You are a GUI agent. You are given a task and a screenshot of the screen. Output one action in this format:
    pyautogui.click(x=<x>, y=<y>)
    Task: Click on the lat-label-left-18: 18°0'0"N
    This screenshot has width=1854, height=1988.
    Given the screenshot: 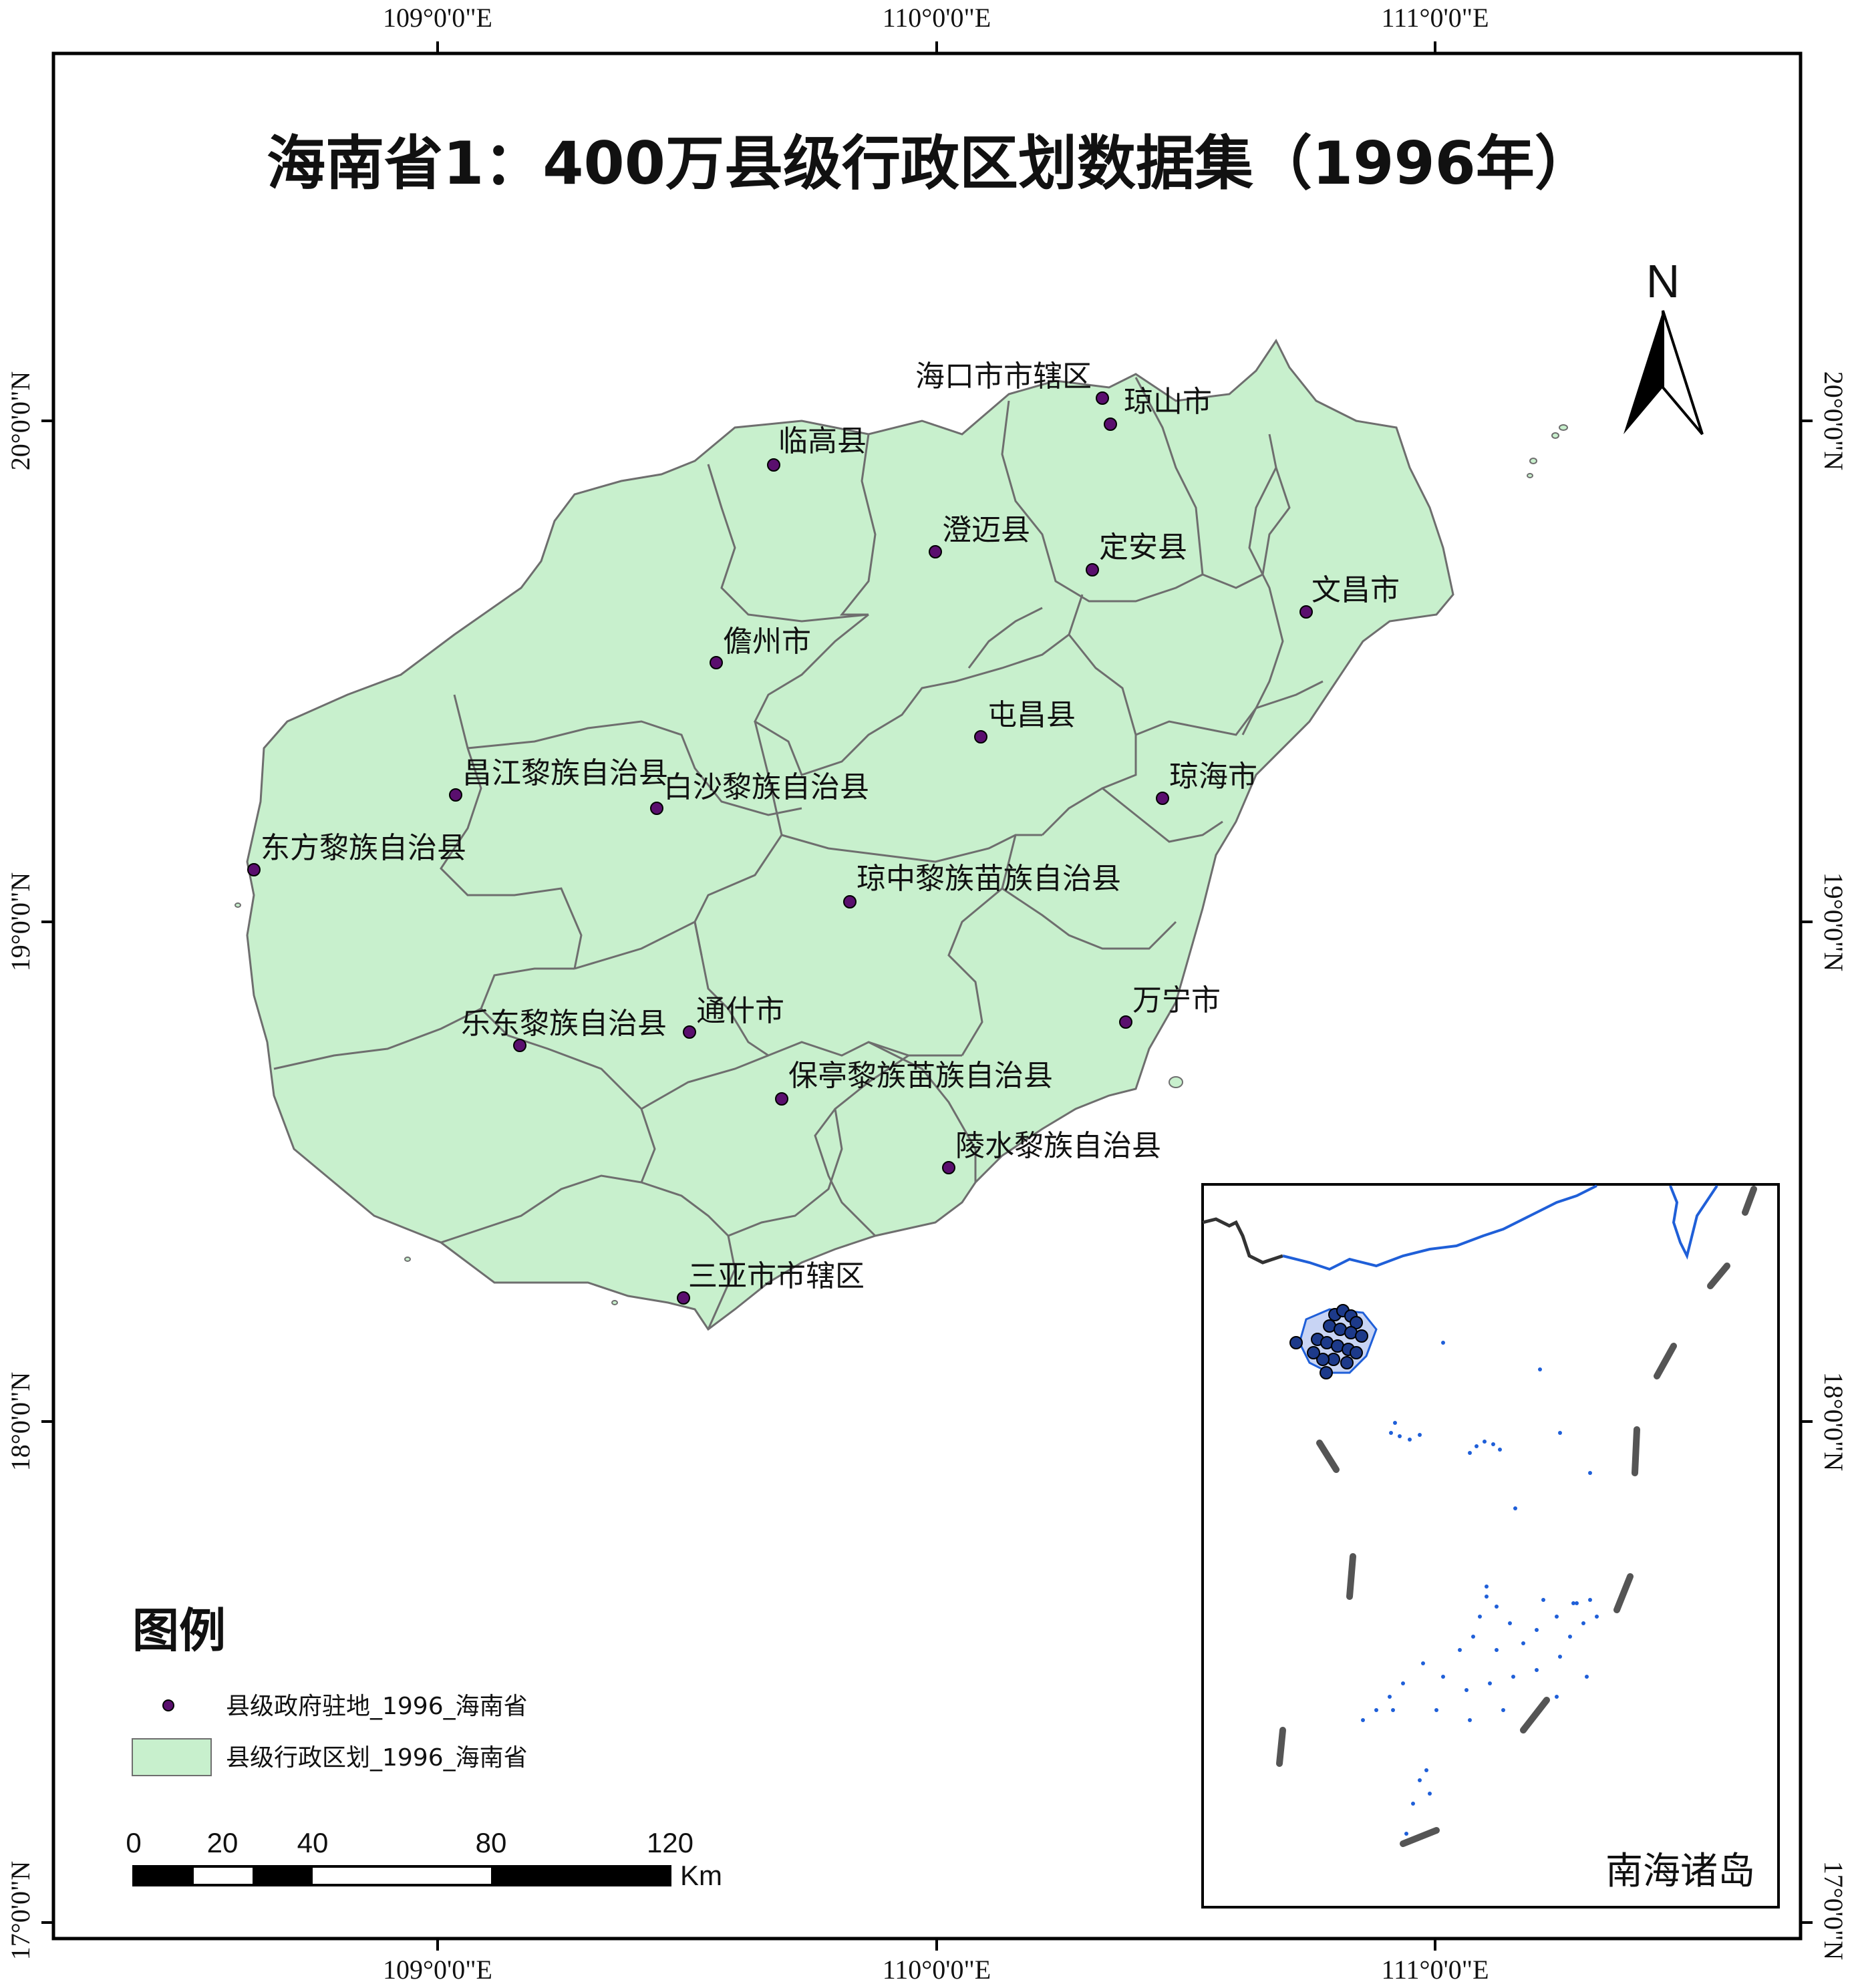 What is the action you would take?
    pyautogui.click(x=20, y=1421)
    